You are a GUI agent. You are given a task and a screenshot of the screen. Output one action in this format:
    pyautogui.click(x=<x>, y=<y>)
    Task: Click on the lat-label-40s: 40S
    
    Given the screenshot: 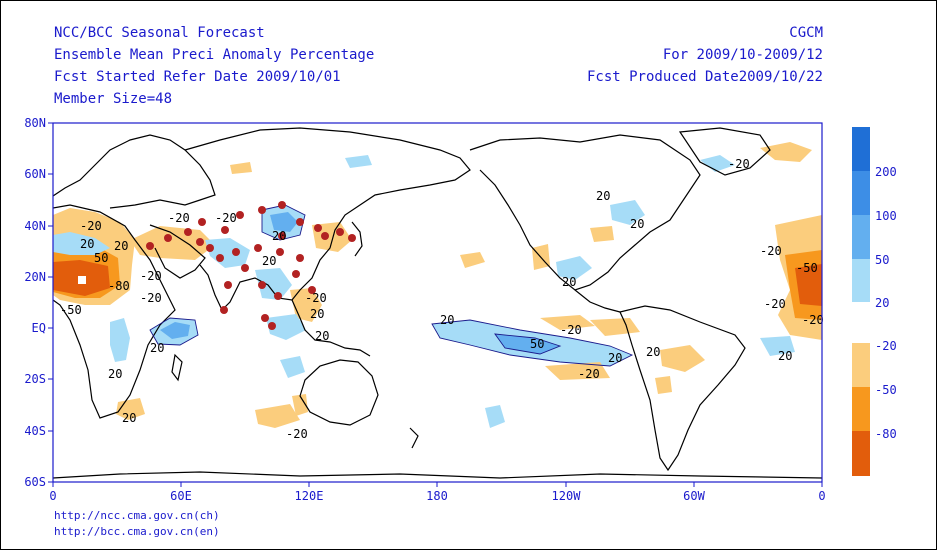 What is the action you would take?
    pyautogui.click(x=35, y=431)
    